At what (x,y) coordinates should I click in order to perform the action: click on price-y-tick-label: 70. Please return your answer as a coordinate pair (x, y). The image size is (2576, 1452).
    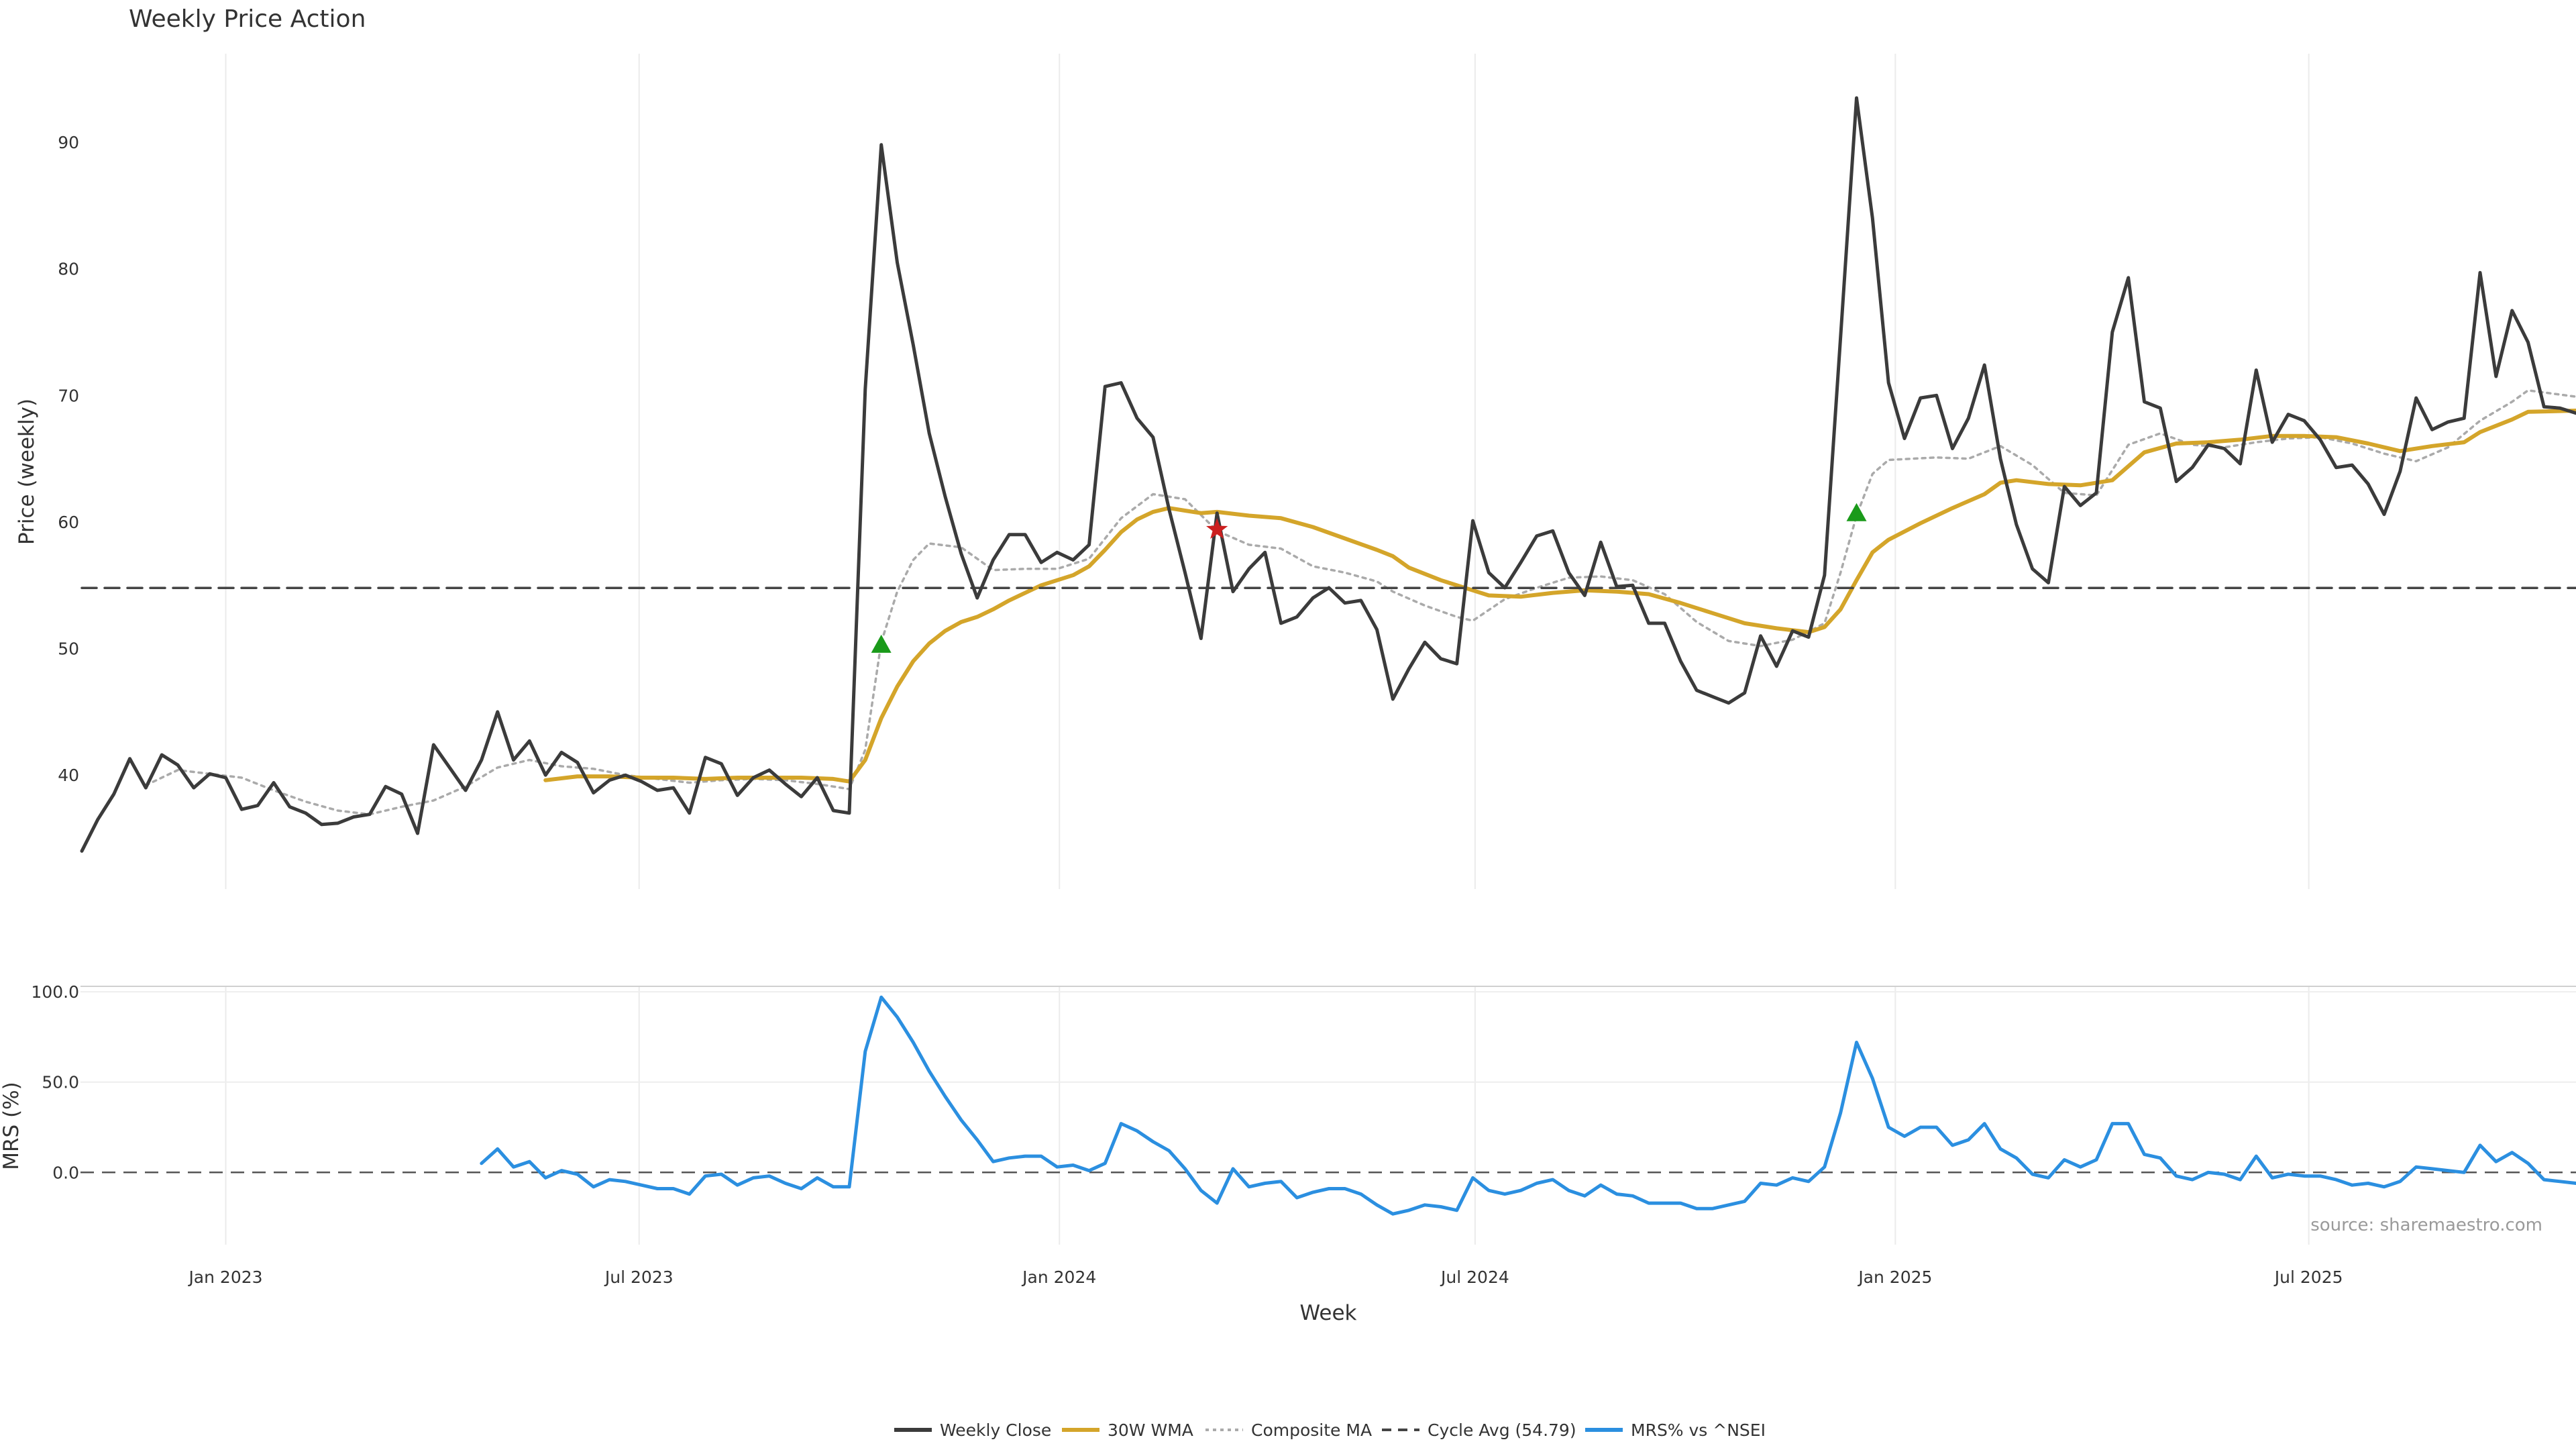
    Looking at the image, I should click on (68, 396).